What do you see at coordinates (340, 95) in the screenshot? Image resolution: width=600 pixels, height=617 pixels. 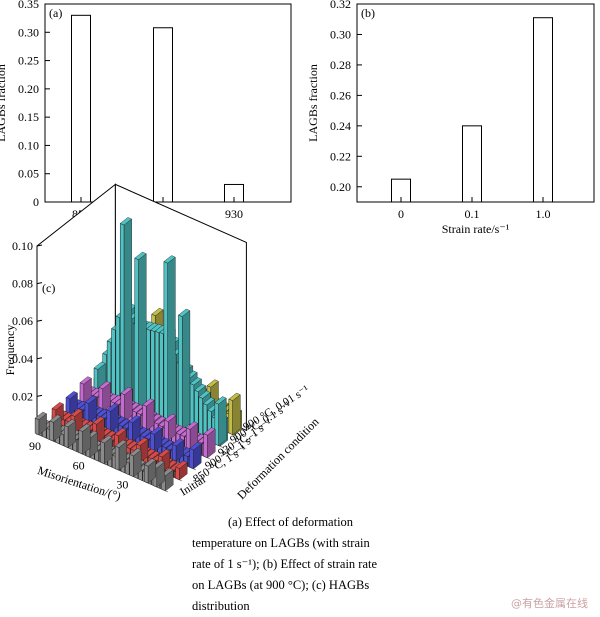 I see `y-tick-label: 0.26` at bounding box center [340, 95].